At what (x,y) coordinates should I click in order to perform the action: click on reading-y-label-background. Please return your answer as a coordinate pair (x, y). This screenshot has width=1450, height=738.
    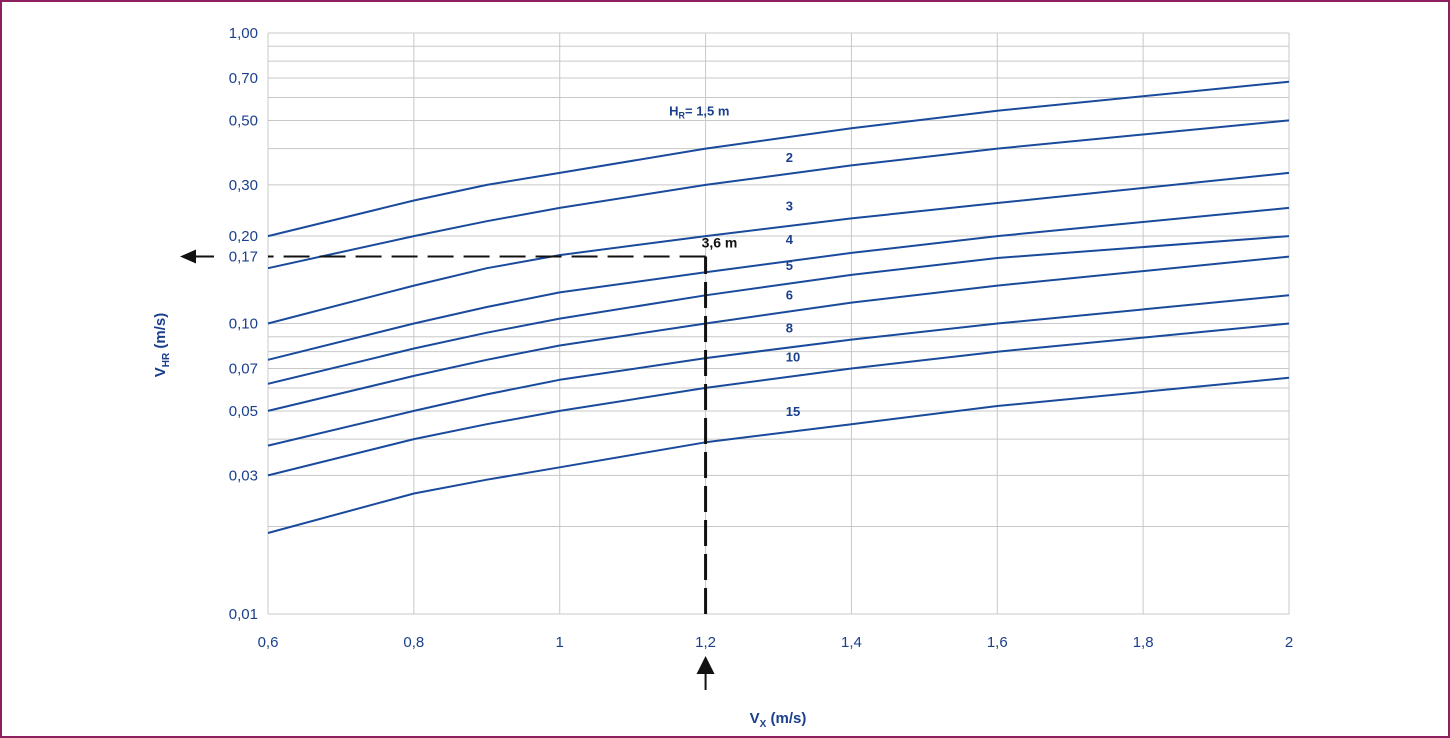
    Looking at the image, I should click on (238, 256).